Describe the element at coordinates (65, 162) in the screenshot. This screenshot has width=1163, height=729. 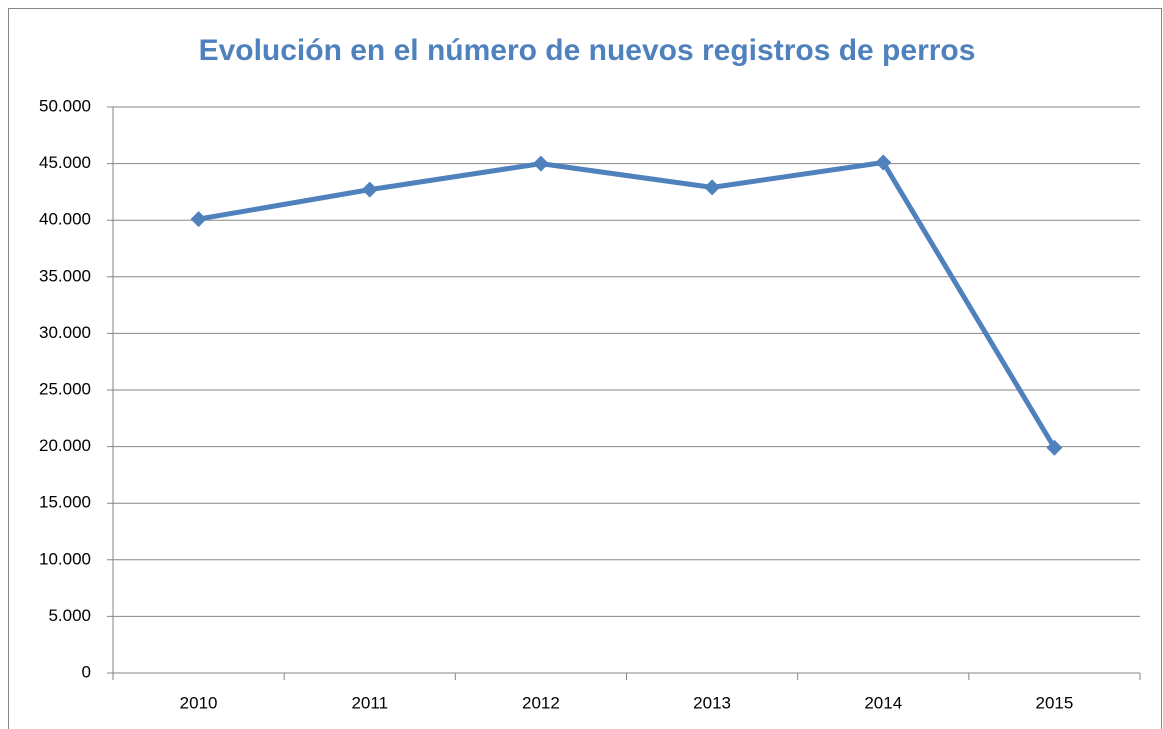
I see `y-tick-label: 45.000` at that location.